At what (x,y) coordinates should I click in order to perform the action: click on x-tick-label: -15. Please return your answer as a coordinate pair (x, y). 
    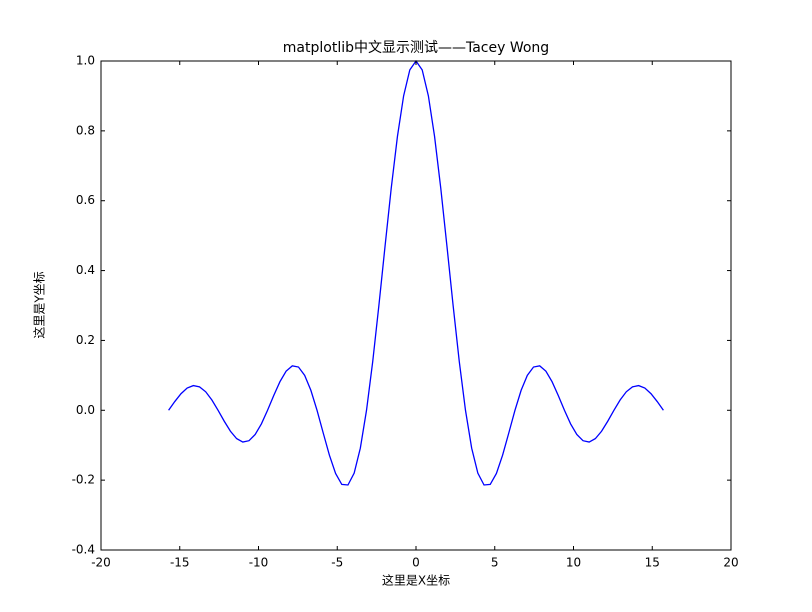
    Looking at the image, I should click on (180, 563).